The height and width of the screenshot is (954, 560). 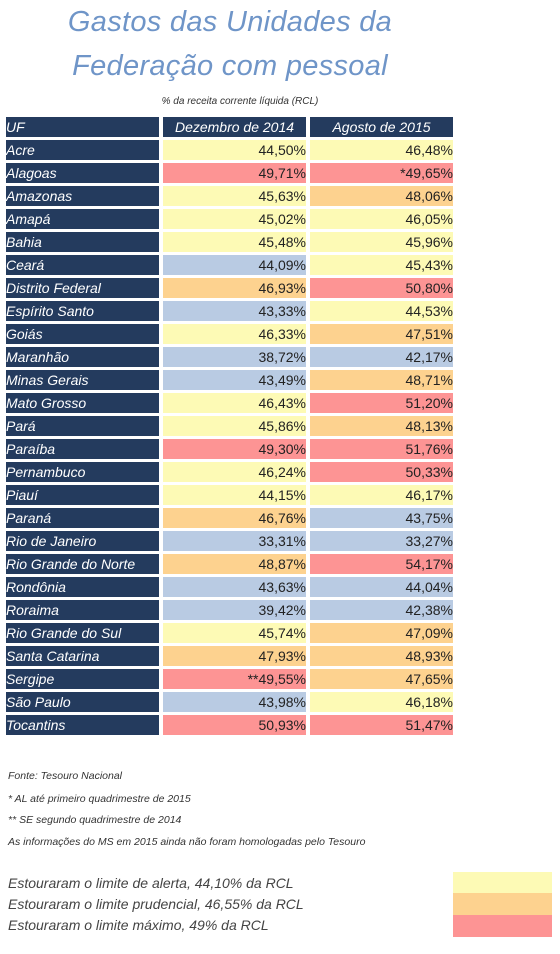 What do you see at coordinates (82, 242) in the screenshot?
I see `uf-label: Bahia` at bounding box center [82, 242].